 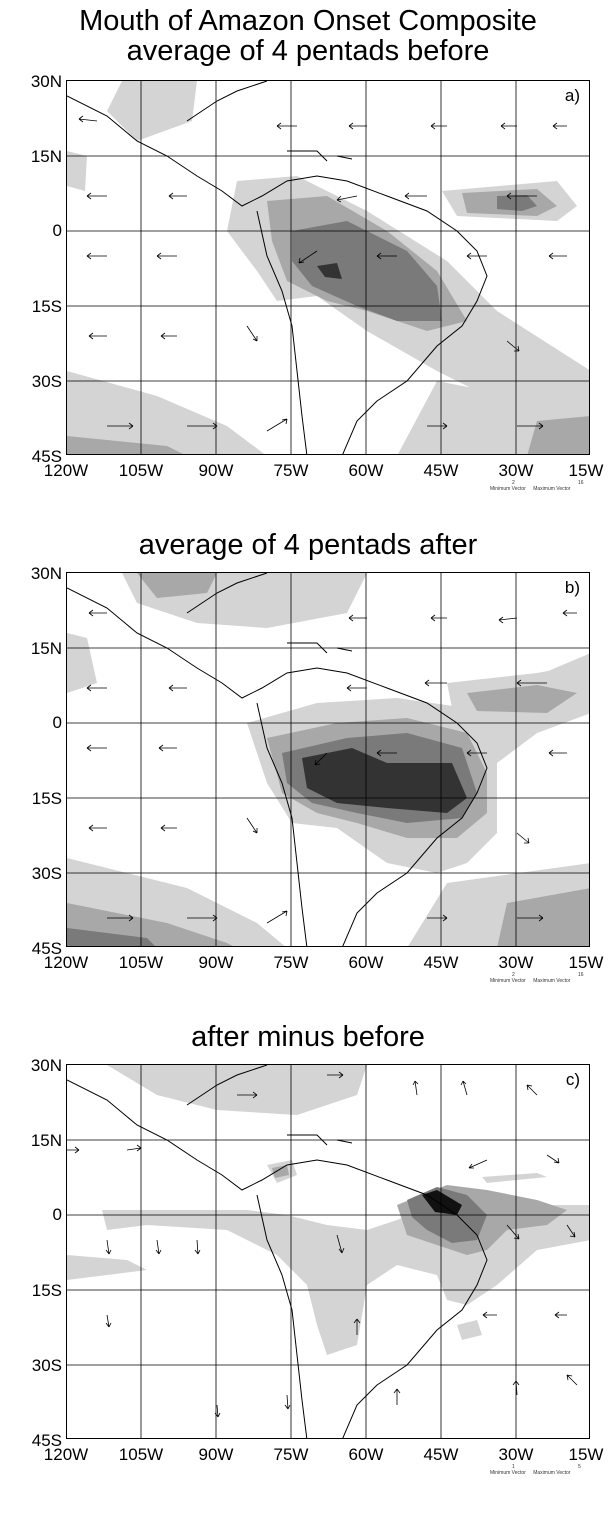 What do you see at coordinates (537, 978) in the screenshot?
I see `vector-key-b: 2 16 Minimum Vector Maximum Vector` at bounding box center [537, 978].